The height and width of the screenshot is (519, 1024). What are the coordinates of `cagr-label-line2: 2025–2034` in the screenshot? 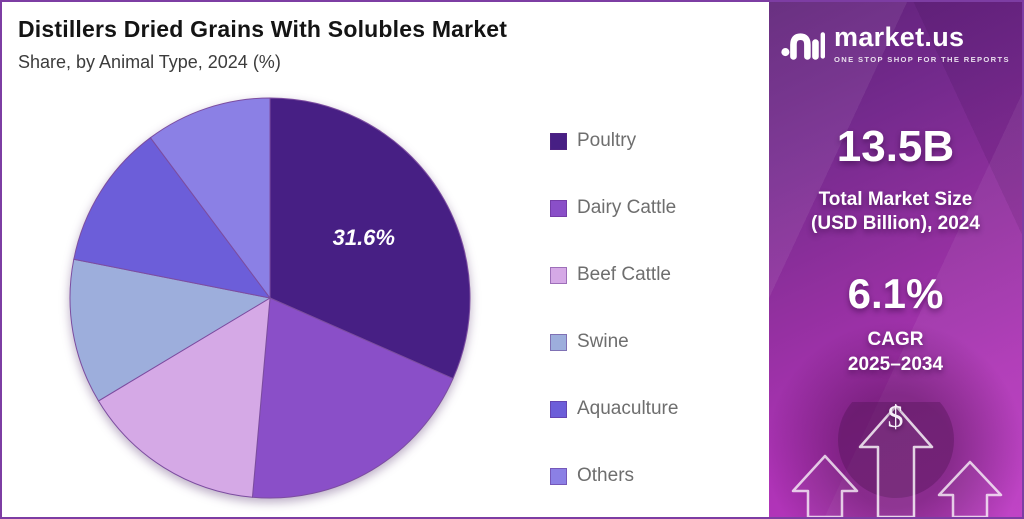 It's located at (895, 364).